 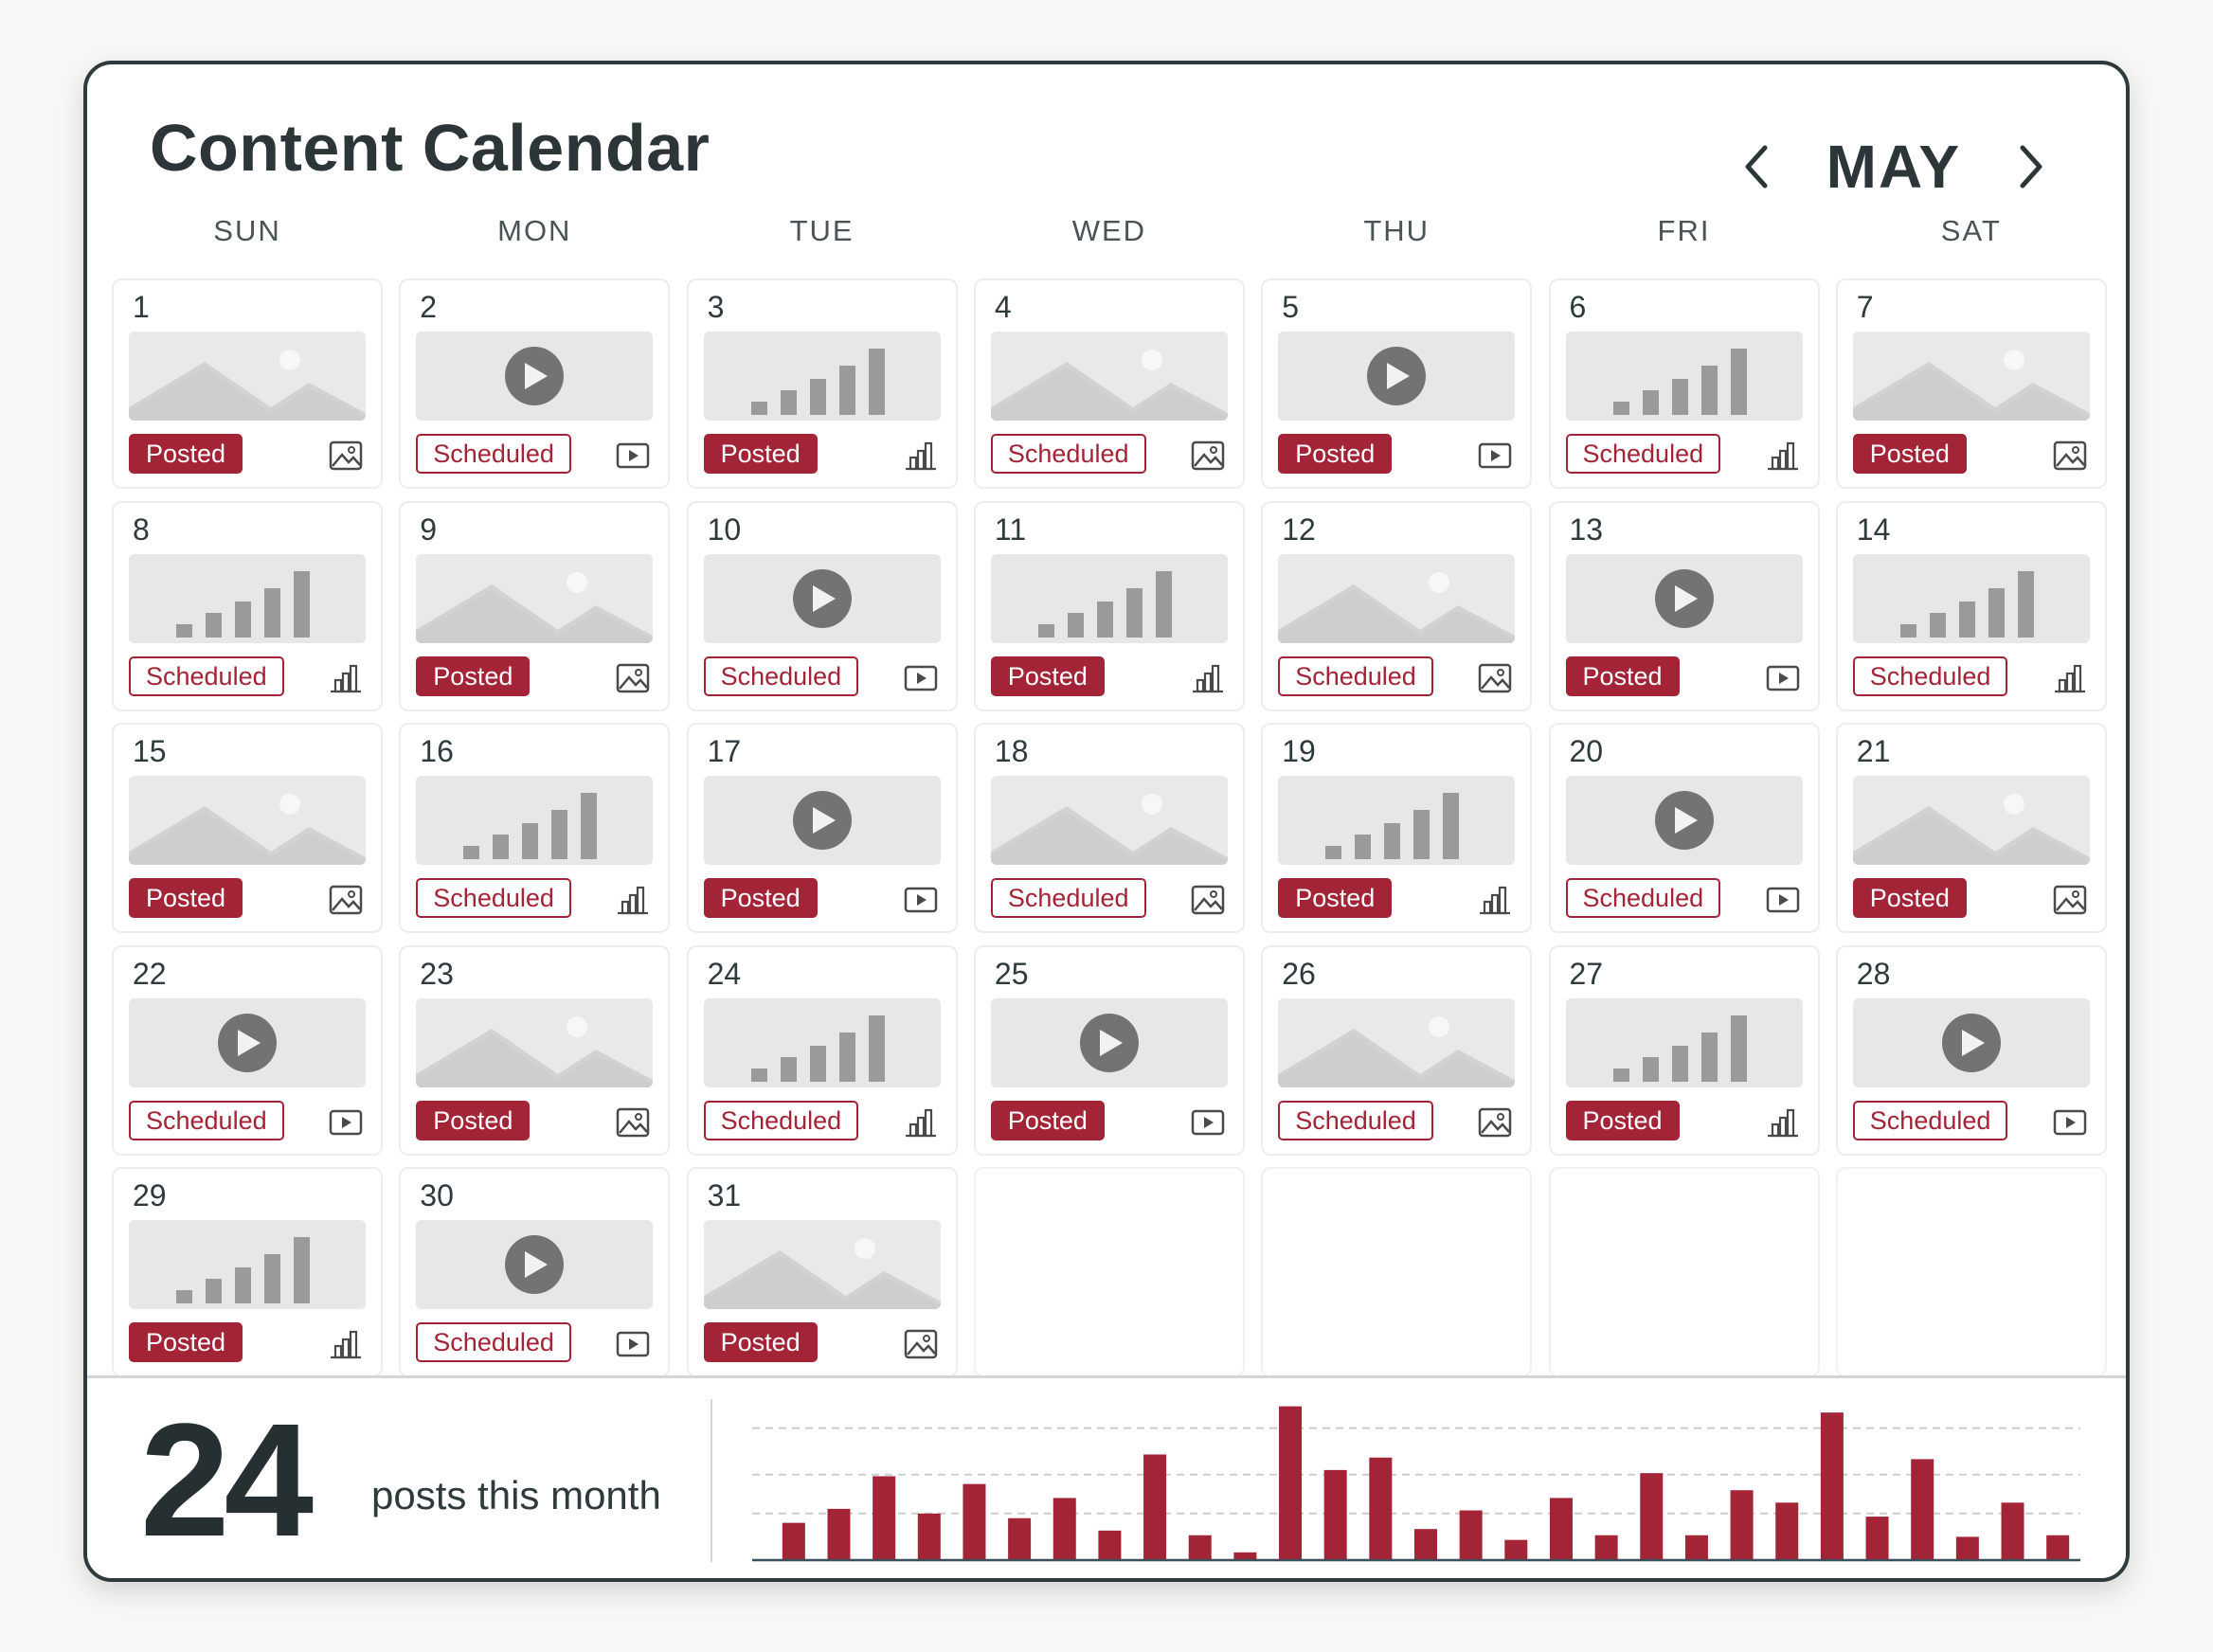 I want to click on day-cell: 11 Posted, so click(x=1109, y=605).